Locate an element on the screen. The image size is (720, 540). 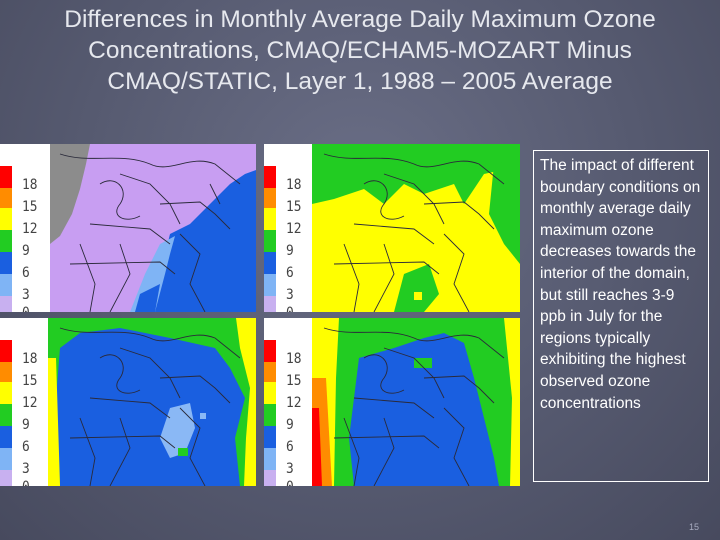
map-panel-bottom-left: 18 15 12 9 6 3 0 is located at coordinates (128, 402).